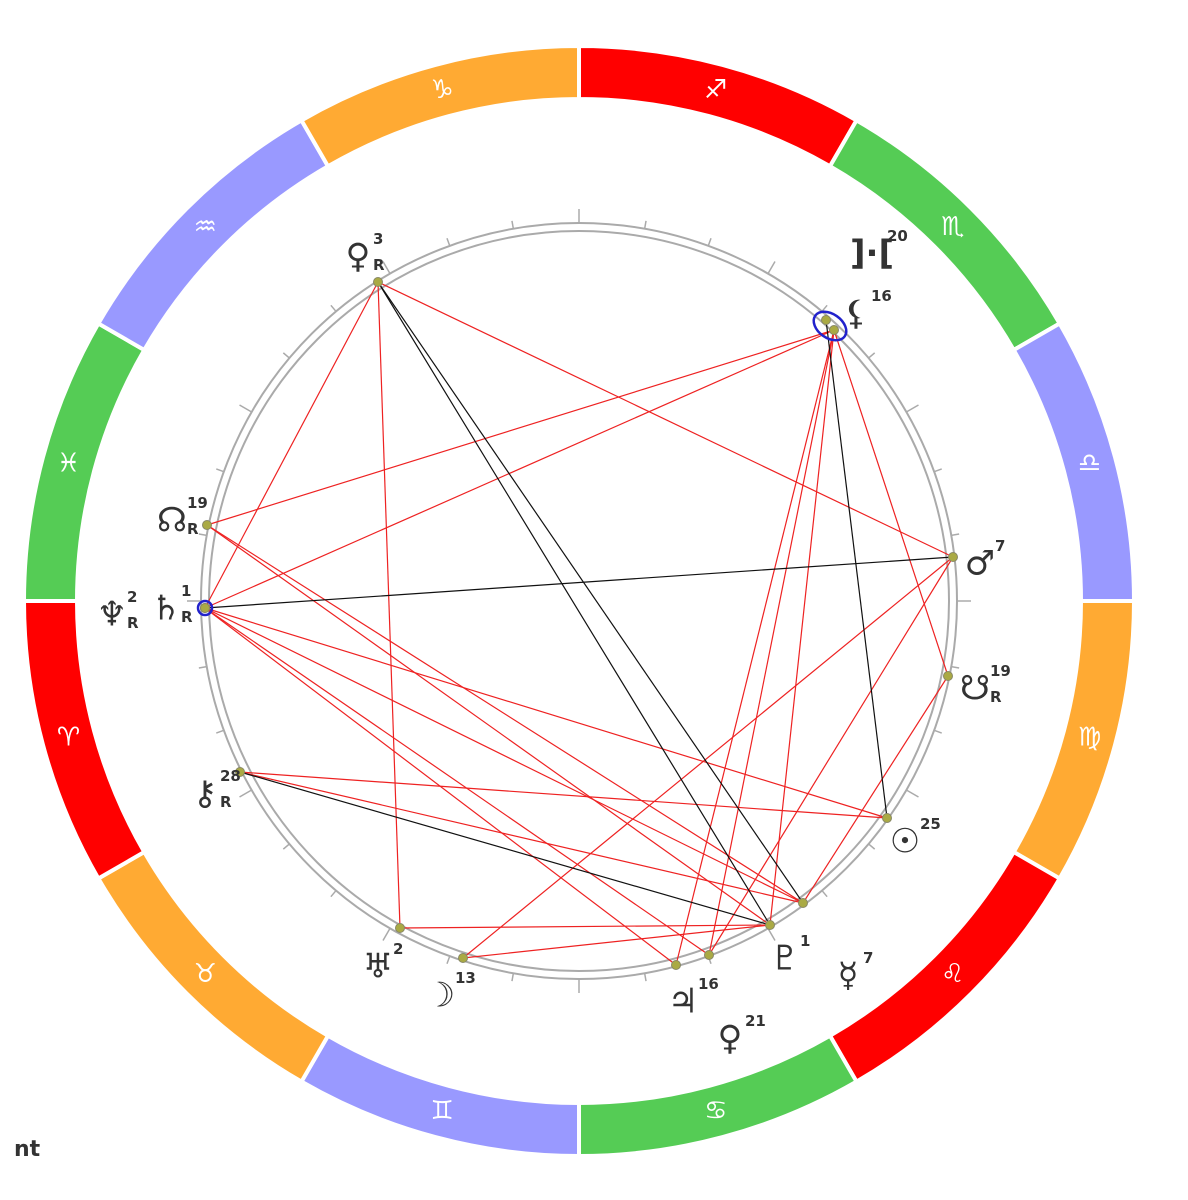 The width and height of the screenshot is (1188, 1200). I want to click on planet-glyph: ♂, so click(980, 564).